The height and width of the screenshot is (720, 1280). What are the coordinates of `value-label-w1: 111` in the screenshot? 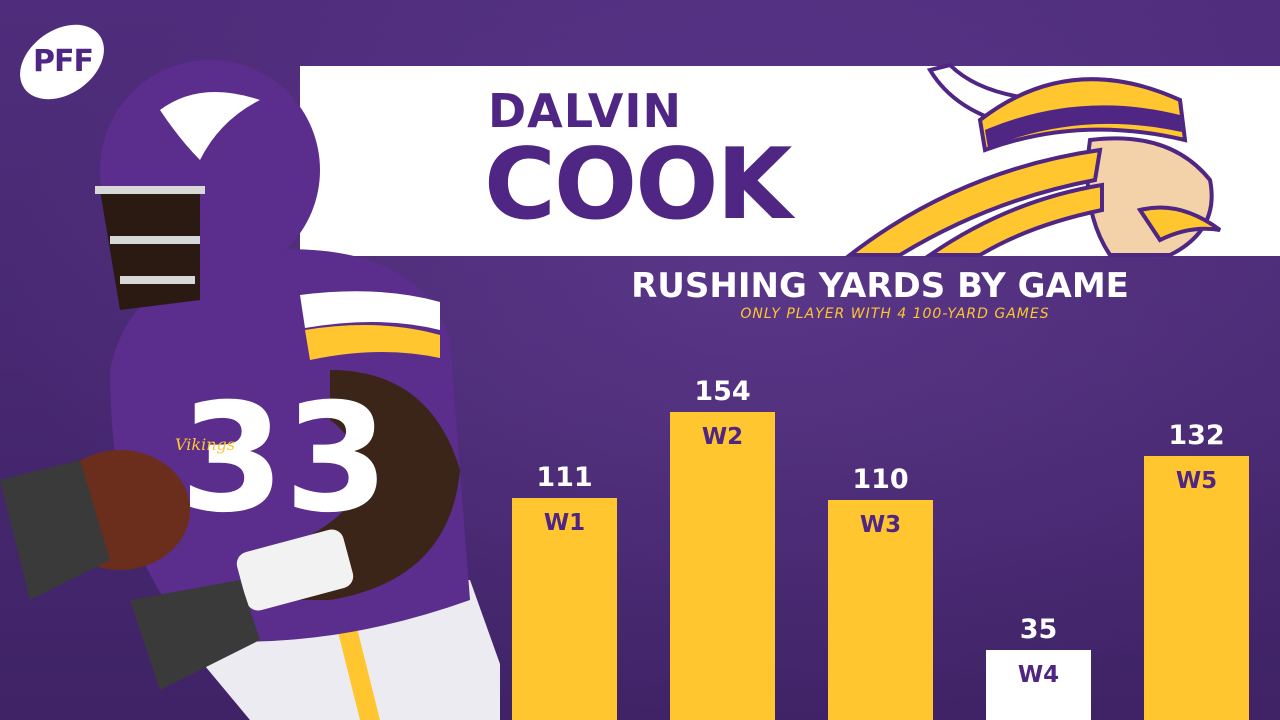 It's located at (564, 477).